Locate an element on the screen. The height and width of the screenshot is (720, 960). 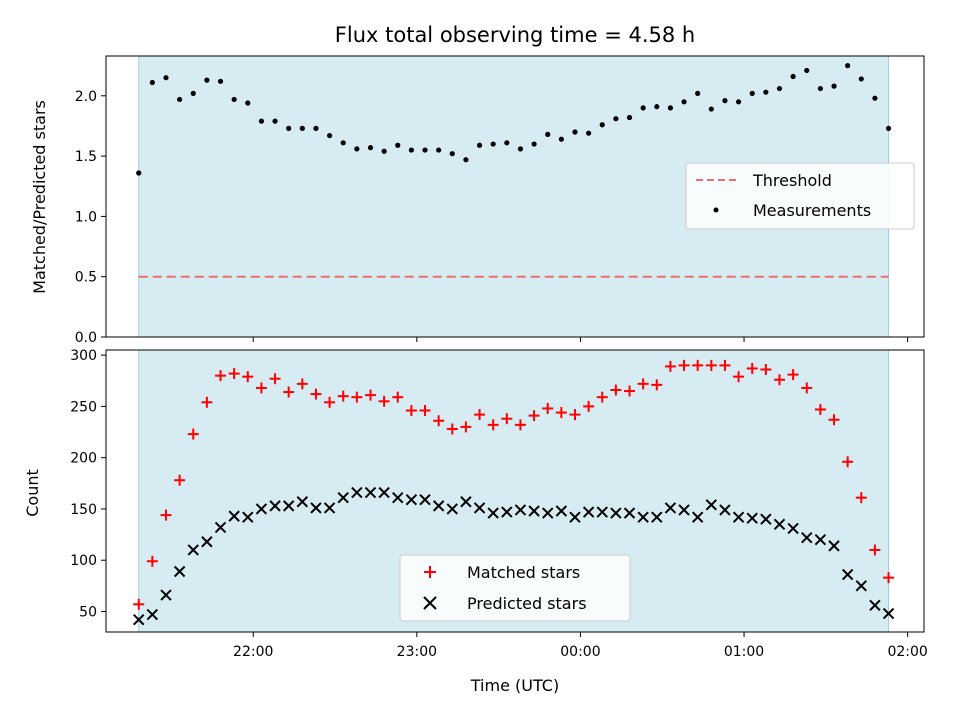
chart-title: Flux total observing time = 4.58 h is located at coordinates (515, 35).